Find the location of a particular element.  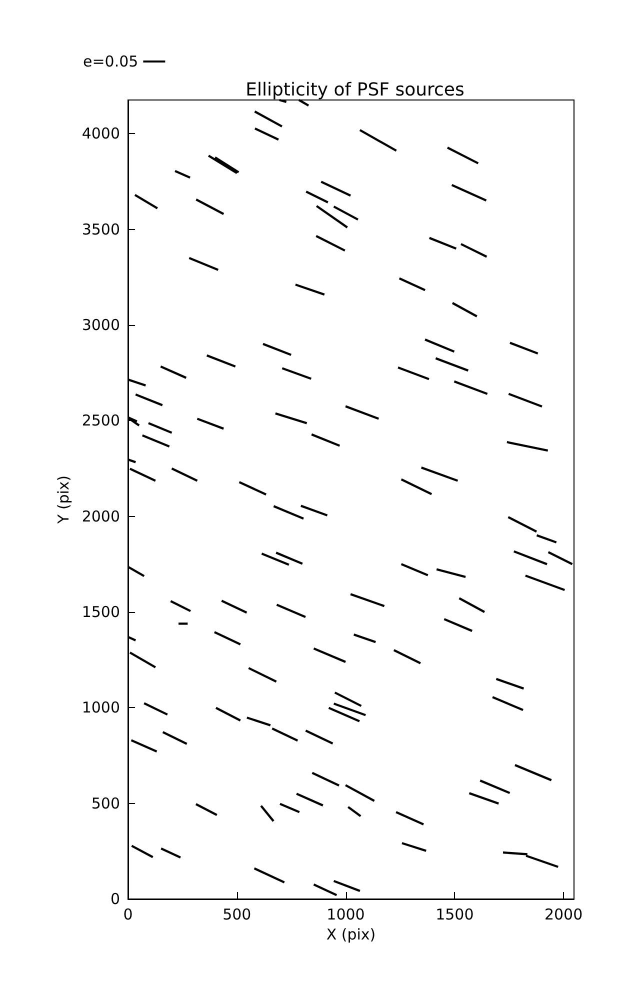

y-axis-title: Y (pix) is located at coordinates (63, 500).